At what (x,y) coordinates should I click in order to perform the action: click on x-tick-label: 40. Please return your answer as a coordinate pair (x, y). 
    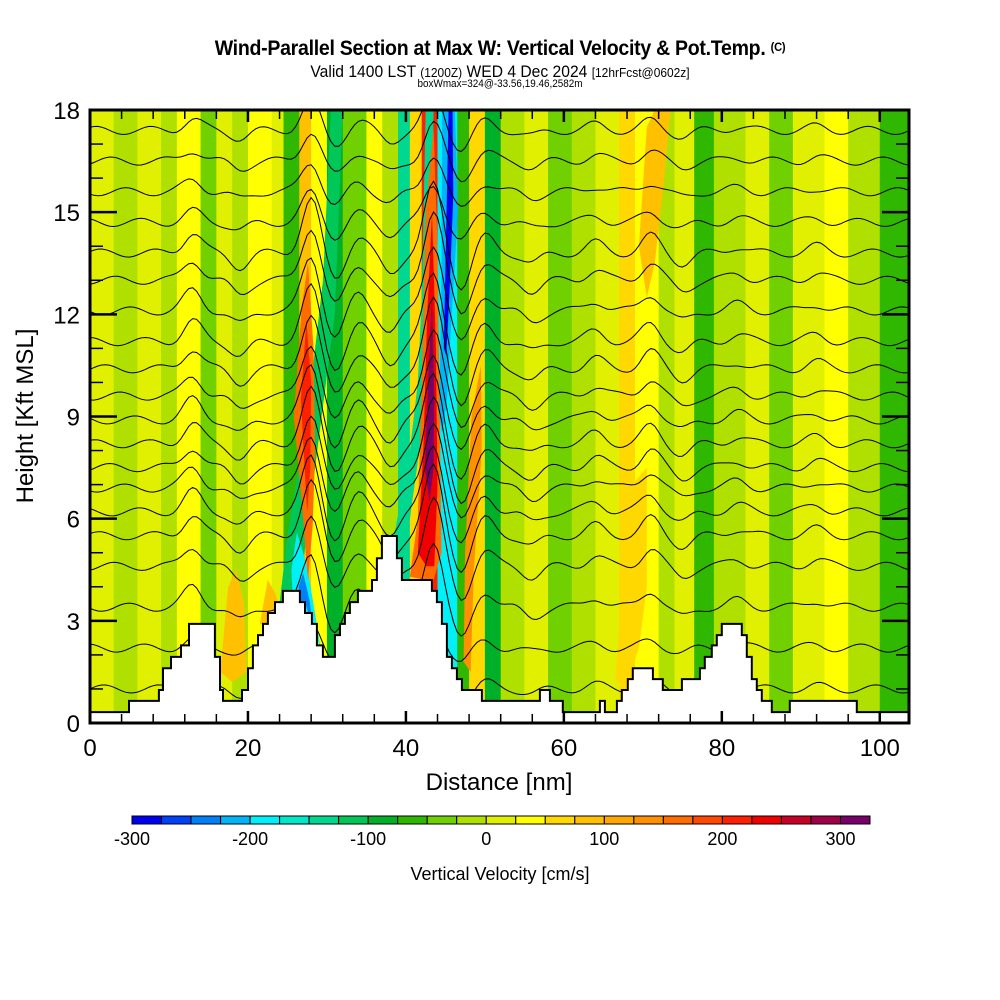
    Looking at the image, I should click on (406, 748).